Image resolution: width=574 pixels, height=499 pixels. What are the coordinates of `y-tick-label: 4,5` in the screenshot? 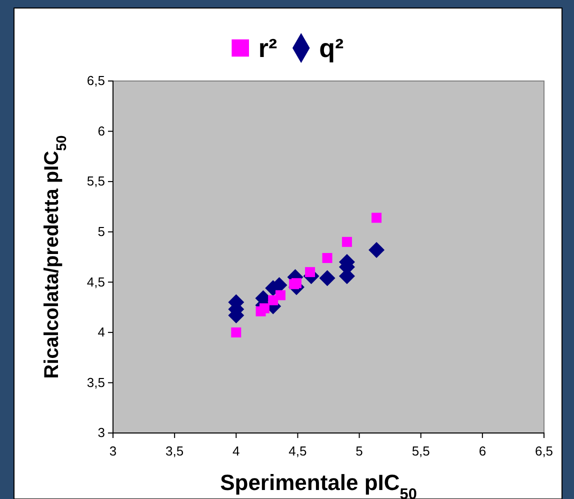 It's located at (95, 282).